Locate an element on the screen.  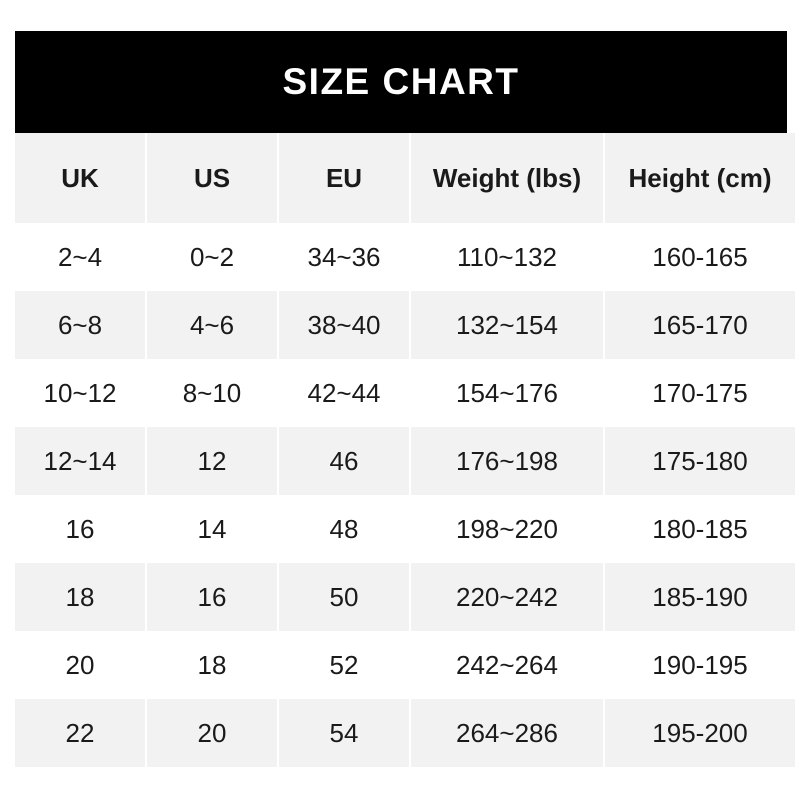
cell-uk: 22 is located at coordinates (80, 733).